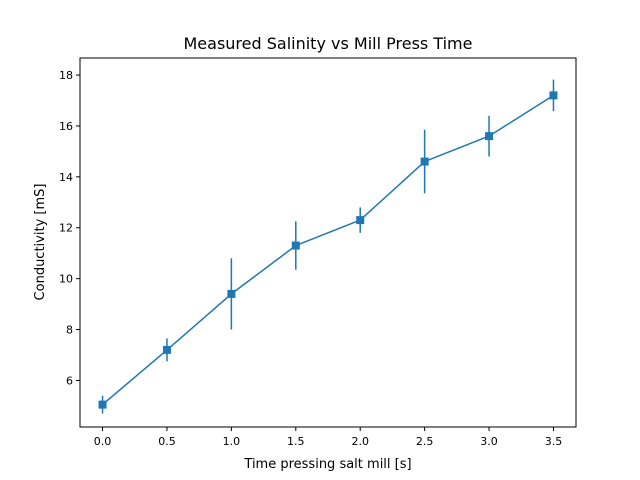  What do you see at coordinates (327, 464) in the screenshot?
I see `x-axis-label: Time pressing salt mill [s]` at bounding box center [327, 464].